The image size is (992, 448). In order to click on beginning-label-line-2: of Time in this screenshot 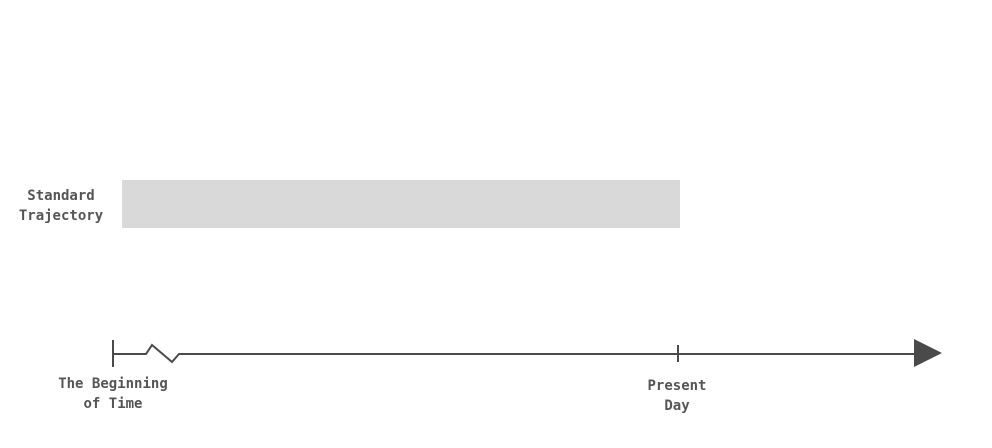, I will do `click(113, 404)`.